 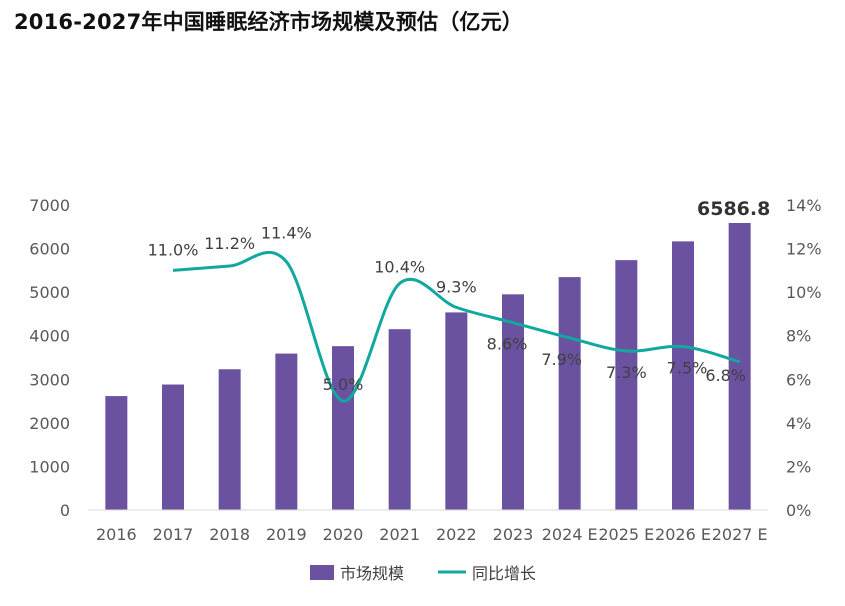 What do you see at coordinates (507, 344) in the screenshot?
I see `growth-data-label: 8.6%` at bounding box center [507, 344].